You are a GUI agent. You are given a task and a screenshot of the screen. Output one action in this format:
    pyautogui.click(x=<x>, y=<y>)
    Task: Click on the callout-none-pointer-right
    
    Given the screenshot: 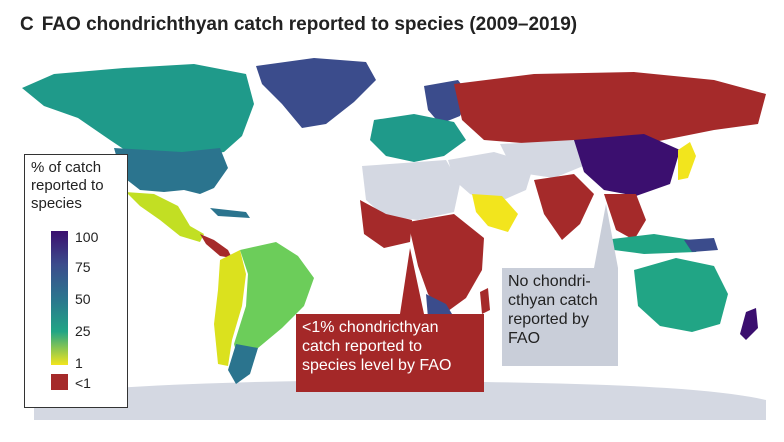 What is the action you would take?
    pyautogui.click(x=606, y=236)
    